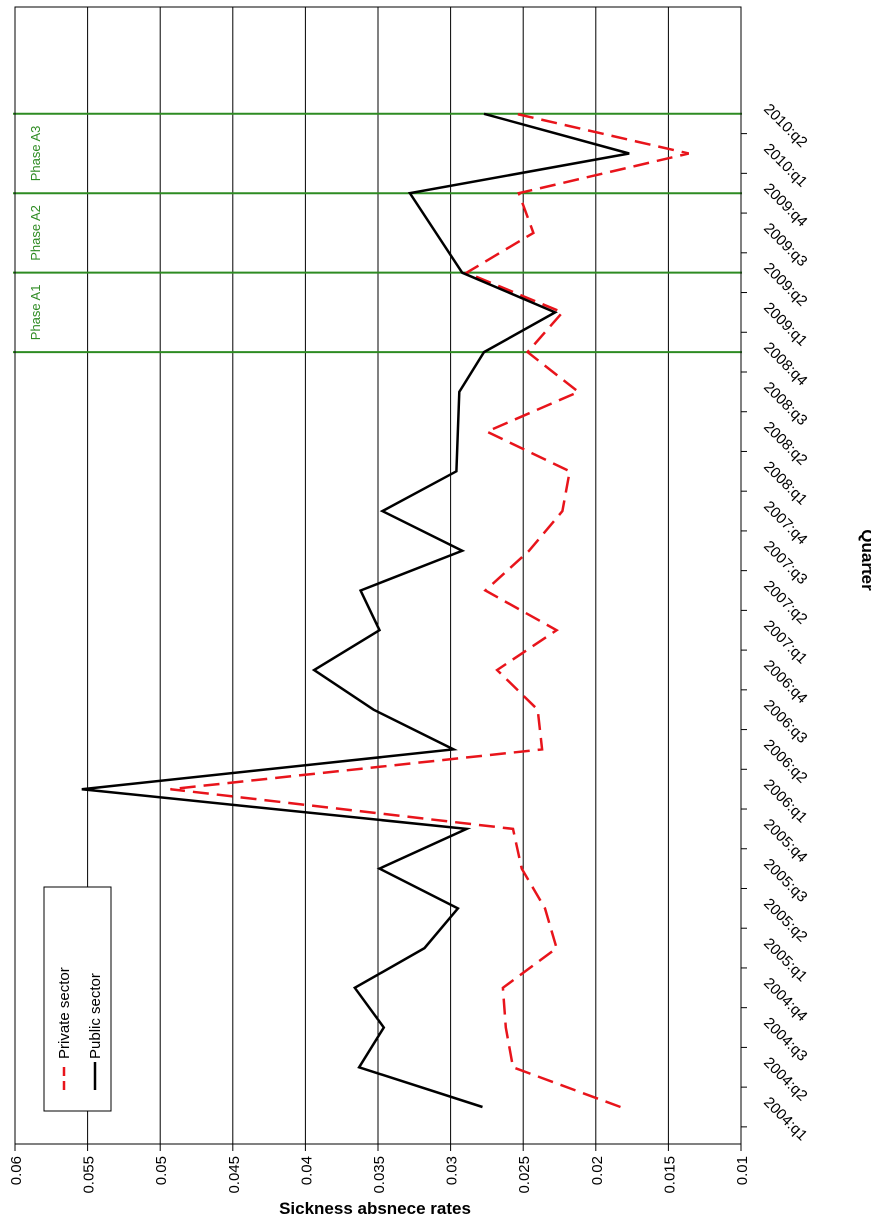  What do you see at coordinates (597, 1170) in the screenshot?
I see `y-tick-label: 0.02` at bounding box center [597, 1170].